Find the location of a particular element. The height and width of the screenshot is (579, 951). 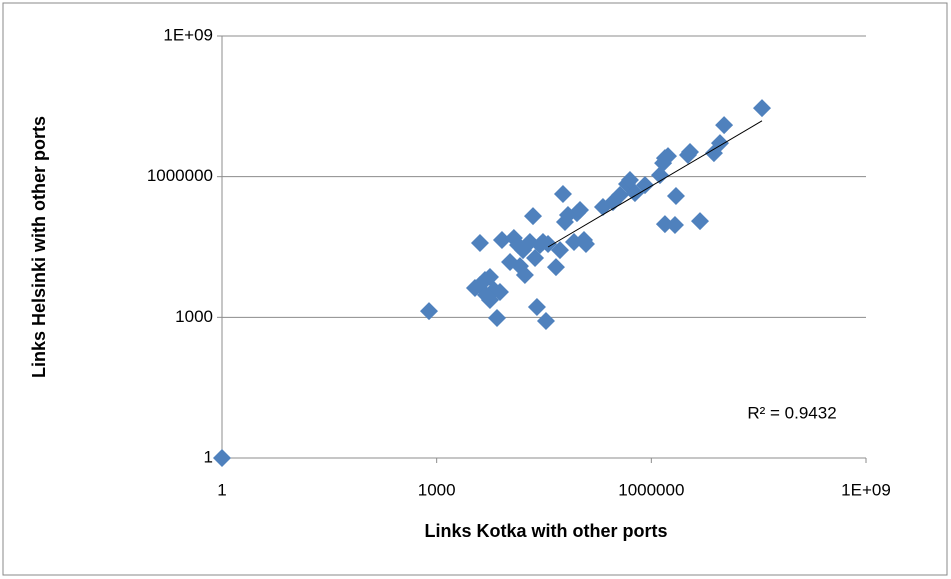

y-tick-label: 1000000 is located at coordinates (180, 175).